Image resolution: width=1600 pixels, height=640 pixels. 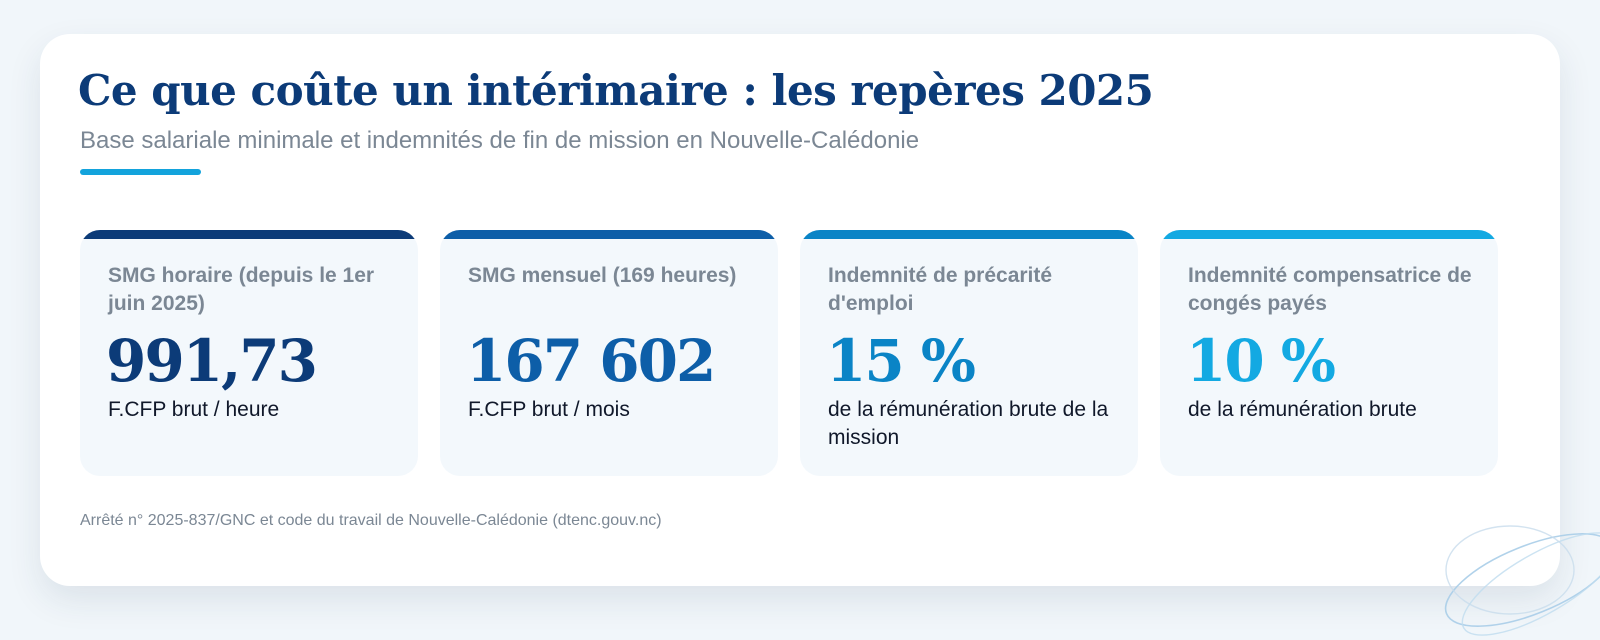 What do you see at coordinates (602, 275) in the screenshot?
I see `tile-label: SMG mensuel (169 heures)` at bounding box center [602, 275].